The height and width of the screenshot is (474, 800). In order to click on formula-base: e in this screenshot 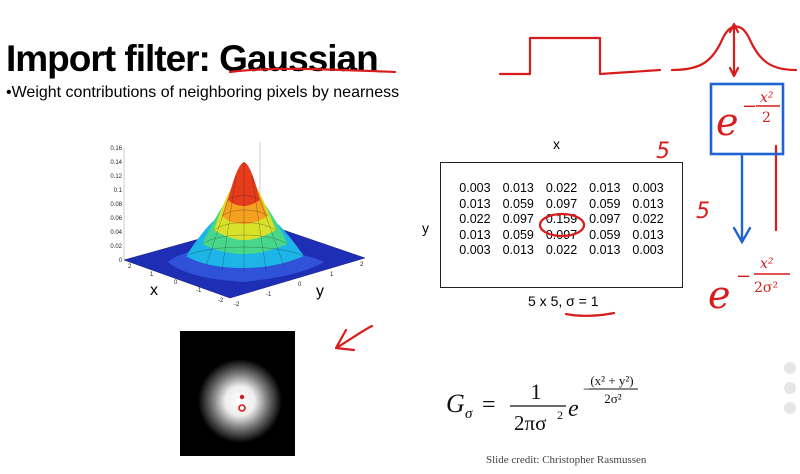, I will do `click(573, 409)`.